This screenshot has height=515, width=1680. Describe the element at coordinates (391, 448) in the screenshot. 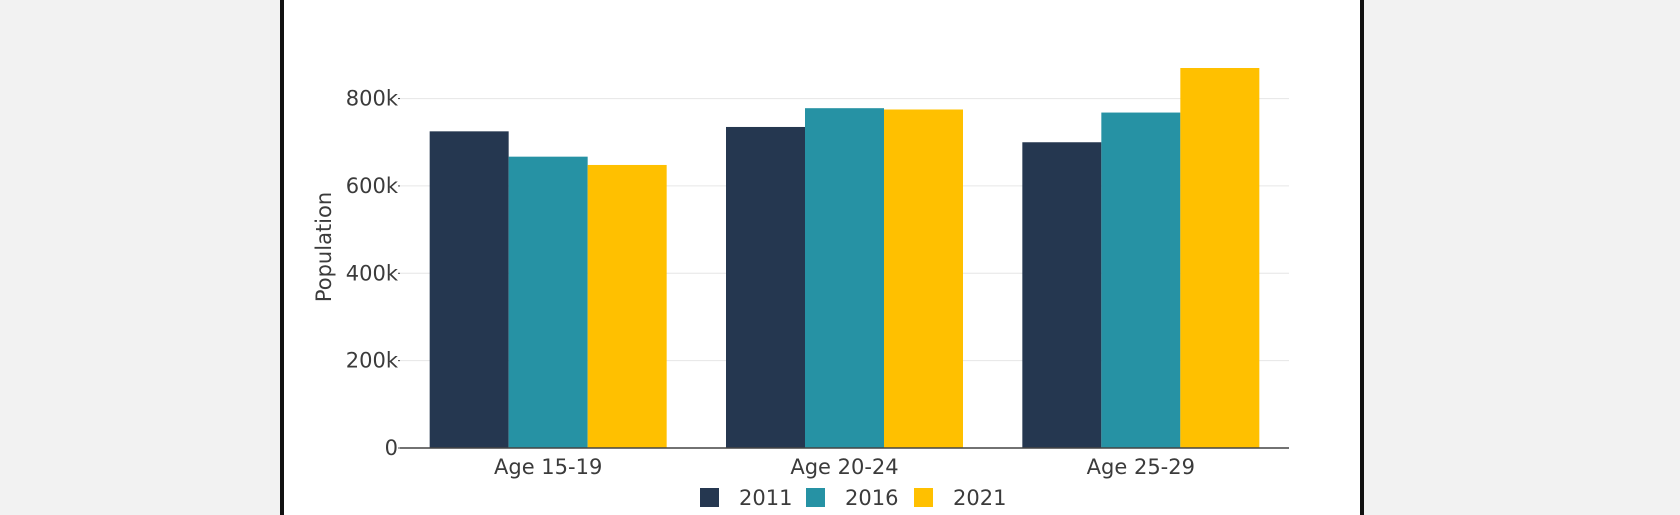

I see `y-tick-label: 0` at that location.